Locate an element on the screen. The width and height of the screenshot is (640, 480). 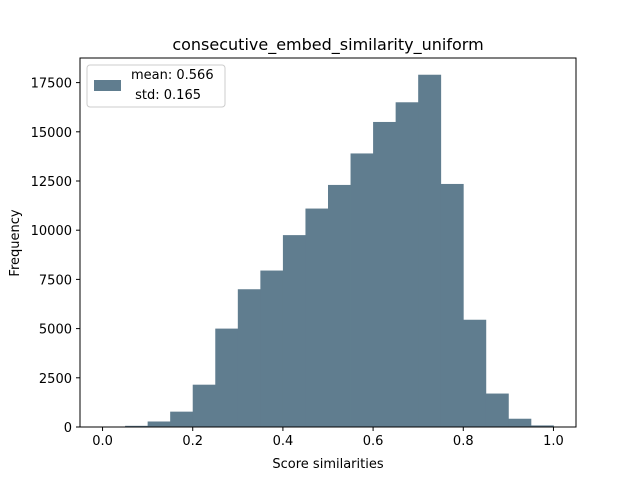
chart-title: consecutive_embed_similarity_uniform is located at coordinates (327, 45).